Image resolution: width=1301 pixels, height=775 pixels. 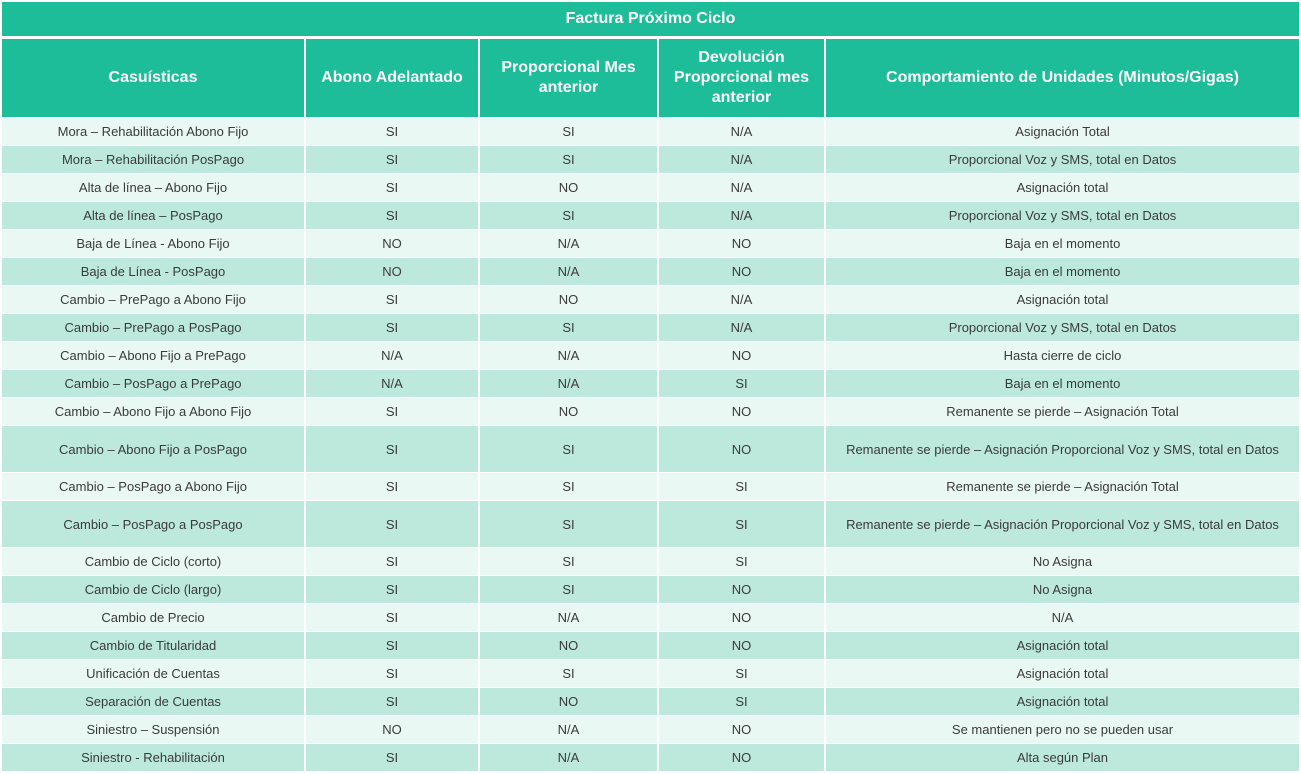 What do you see at coordinates (742, 77) in the screenshot?
I see `header-devolucion-proporcional: Devolución Proporcional mes anterior` at bounding box center [742, 77].